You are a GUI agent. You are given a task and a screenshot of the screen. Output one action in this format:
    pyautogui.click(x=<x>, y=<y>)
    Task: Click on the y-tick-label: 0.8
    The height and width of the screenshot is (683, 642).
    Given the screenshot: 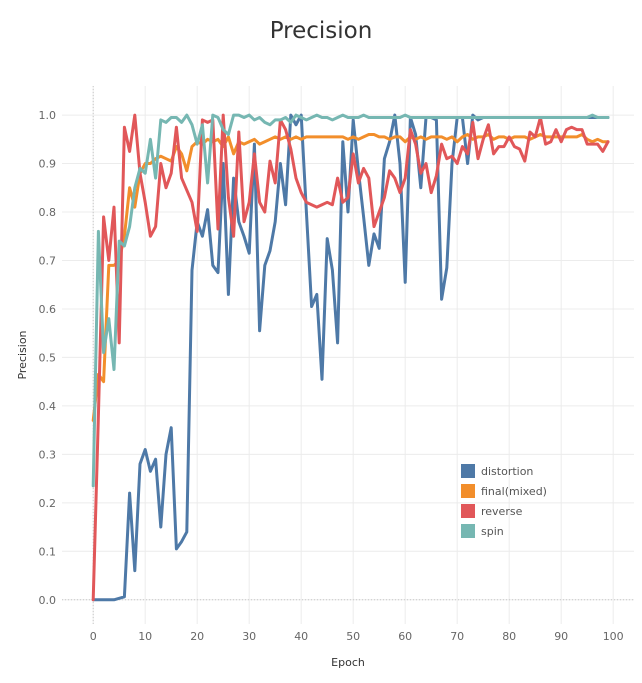 What is the action you would take?
    pyautogui.click(x=48, y=212)
    